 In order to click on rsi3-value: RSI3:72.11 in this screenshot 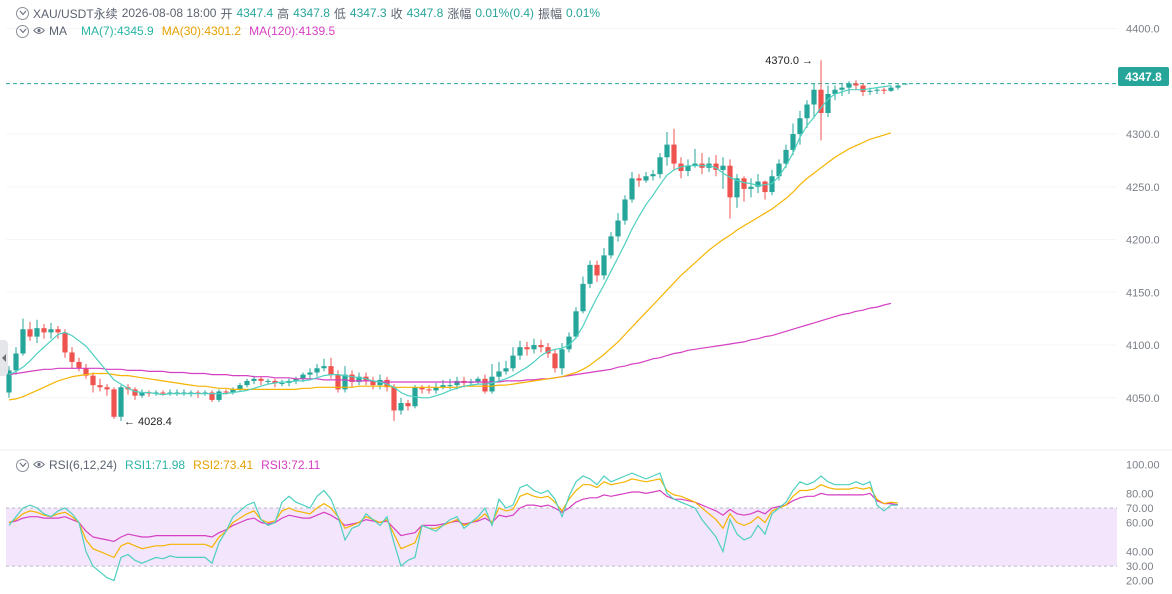, I will do `click(291, 465)`.